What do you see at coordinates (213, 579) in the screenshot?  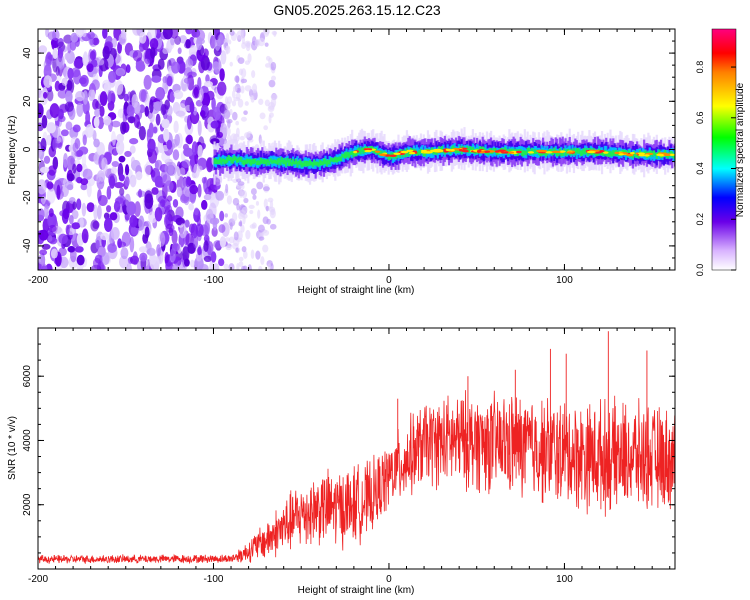 I see `x-tick-label: -100` at bounding box center [213, 579].